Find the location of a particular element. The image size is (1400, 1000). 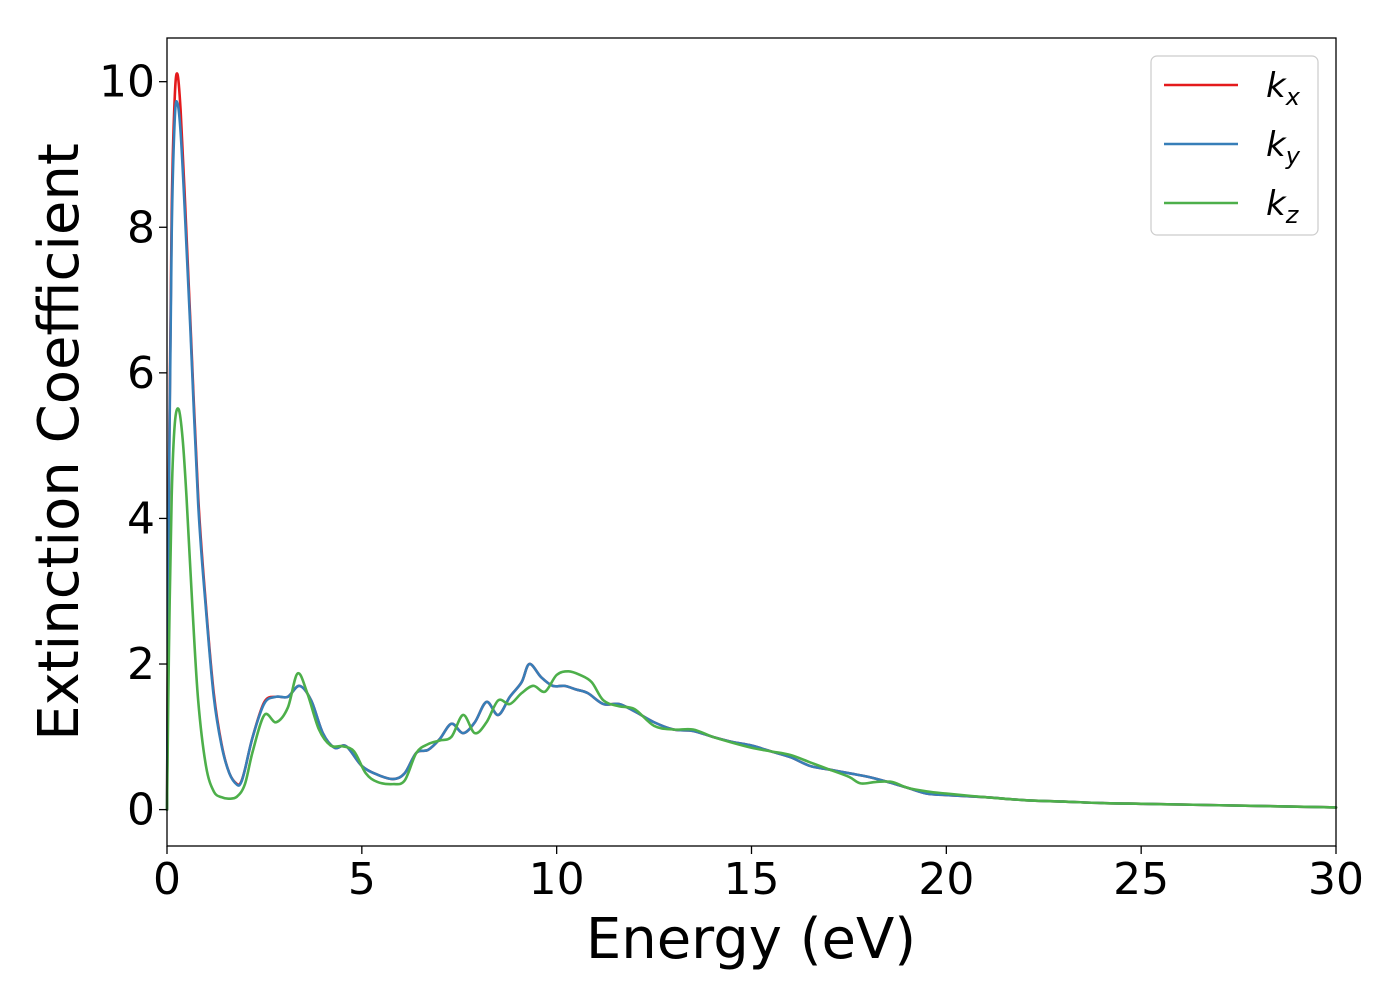

x-tick-label: 25 is located at coordinates (1141, 879).